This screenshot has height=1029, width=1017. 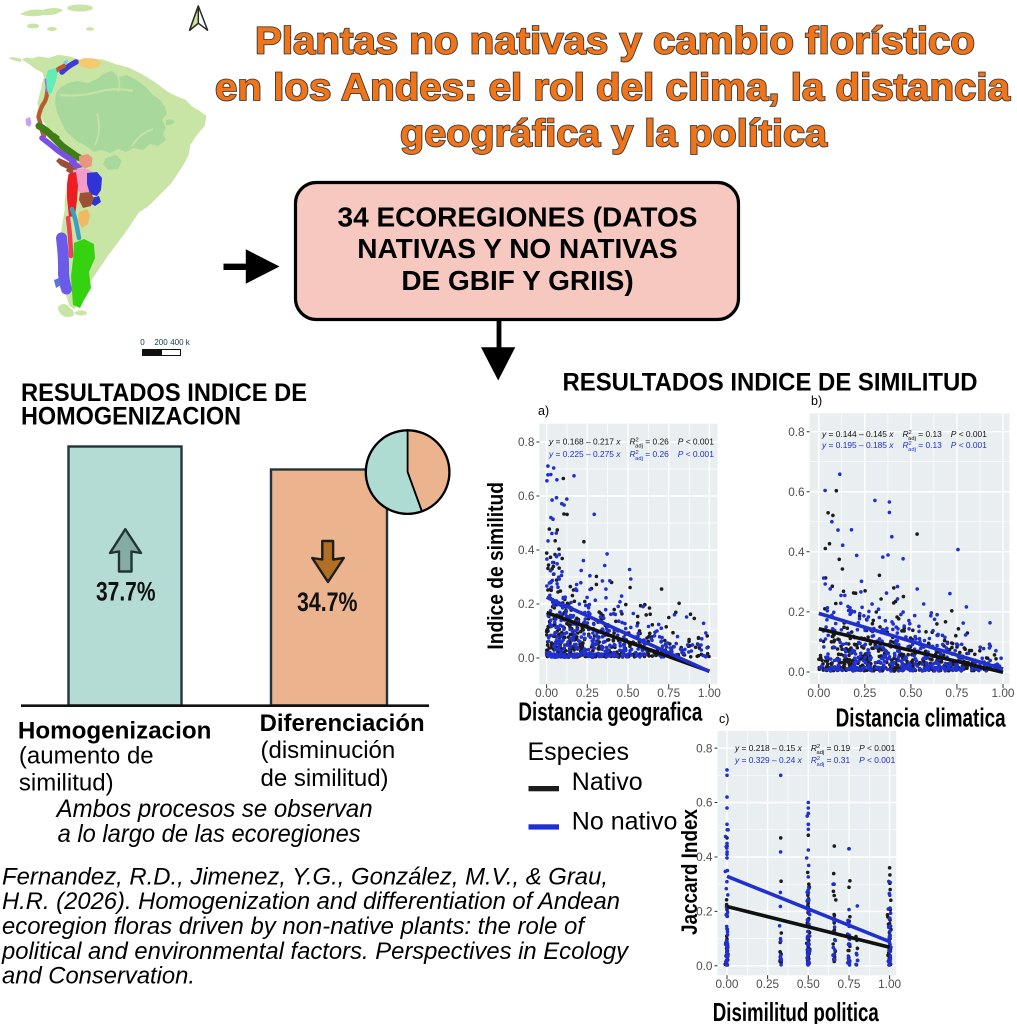 I want to click on svg-text: a lo largo de las ecoregiones, so click(x=209, y=834).